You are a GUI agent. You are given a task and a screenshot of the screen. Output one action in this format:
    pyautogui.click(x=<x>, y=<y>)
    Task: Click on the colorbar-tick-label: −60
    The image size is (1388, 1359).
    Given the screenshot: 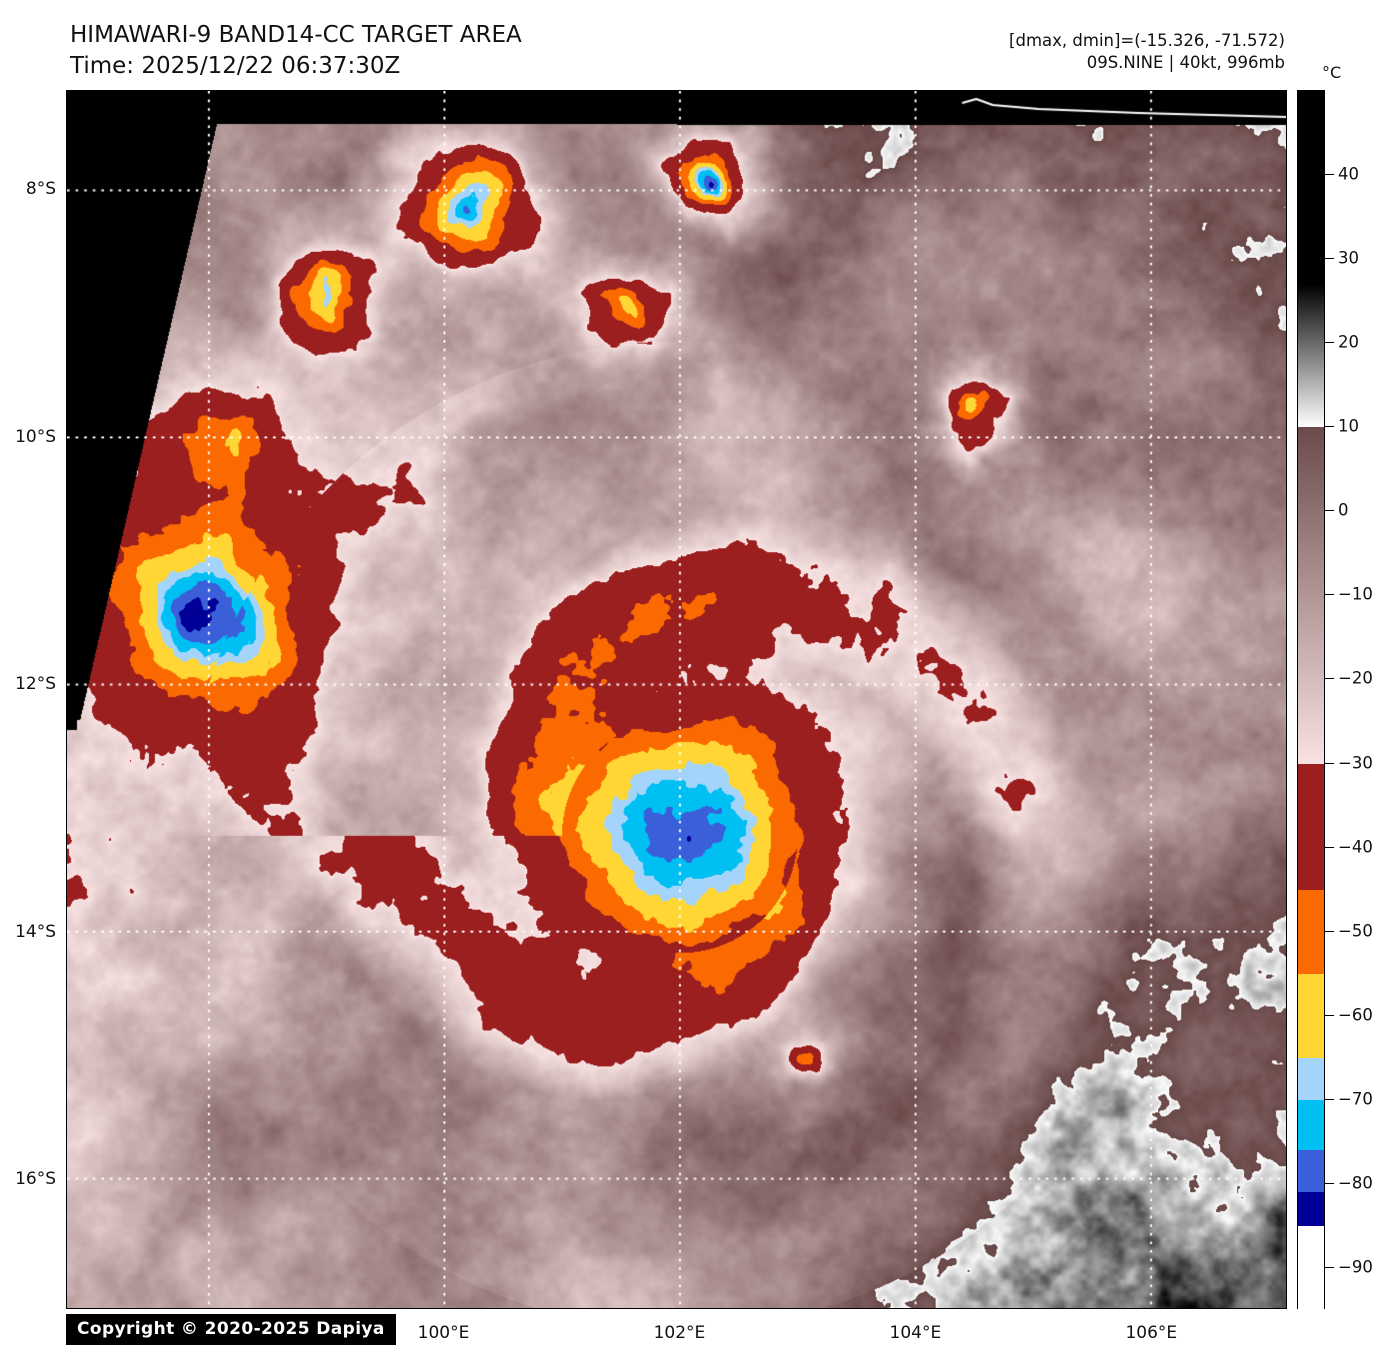 What is the action you would take?
    pyautogui.click(x=1355, y=1015)
    